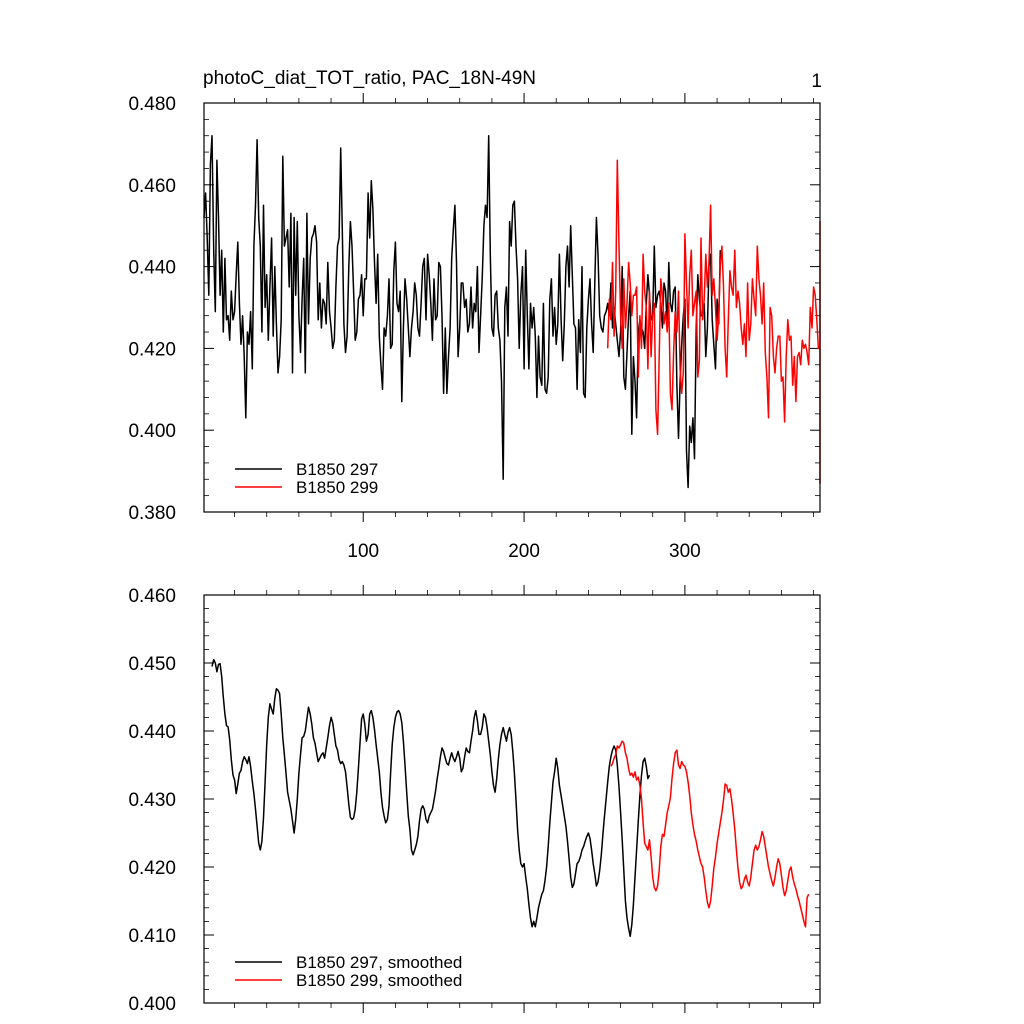 The height and width of the screenshot is (1024, 1024). I want to click on x-tick-label: 200, so click(524, 551).